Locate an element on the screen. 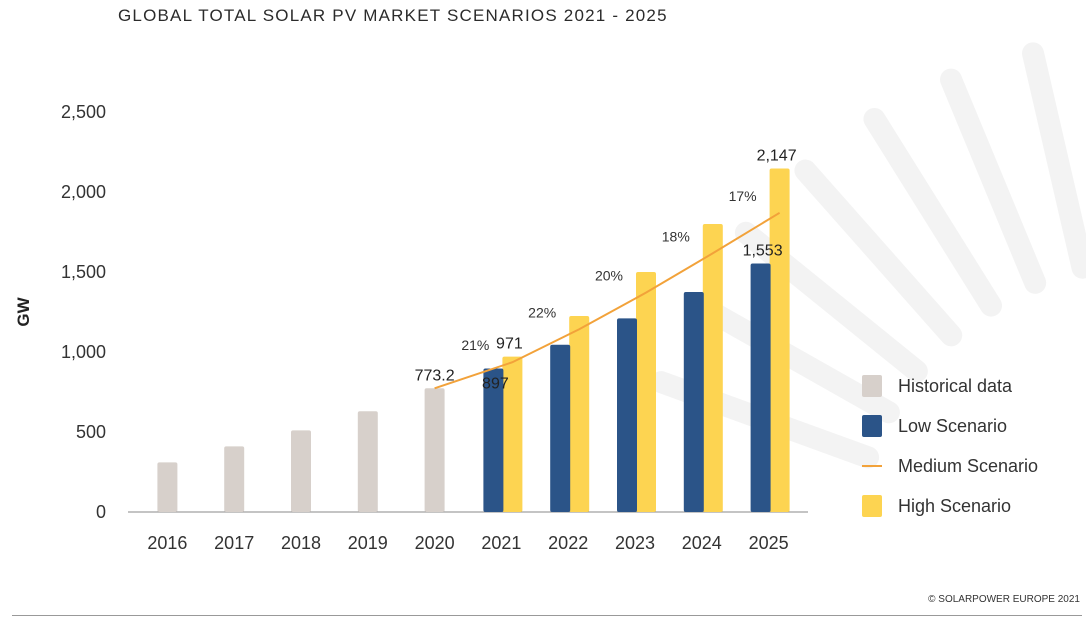 The height and width of the screenshot is (618, 1086). legend-item-low: Low Scenario is located at coordinates (950, 426).